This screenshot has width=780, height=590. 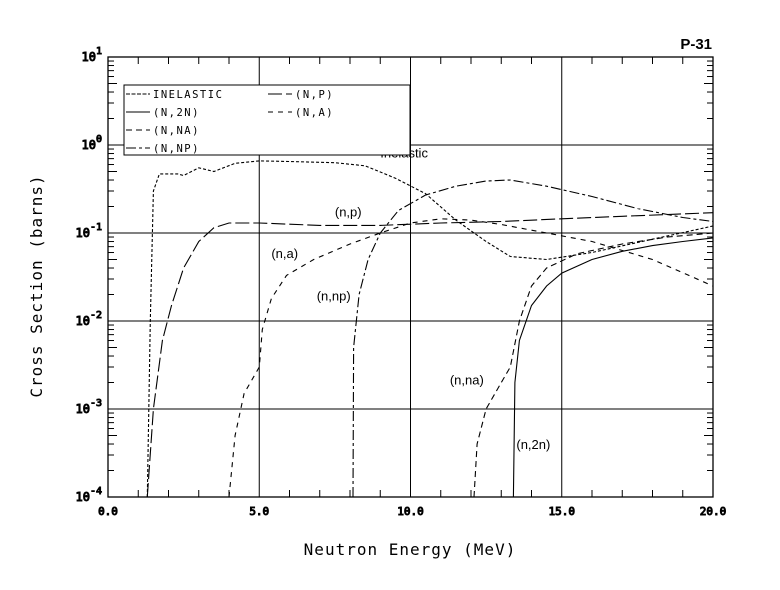 I want to click on x-tick-label: 0.0, so click(x=108, y=511).